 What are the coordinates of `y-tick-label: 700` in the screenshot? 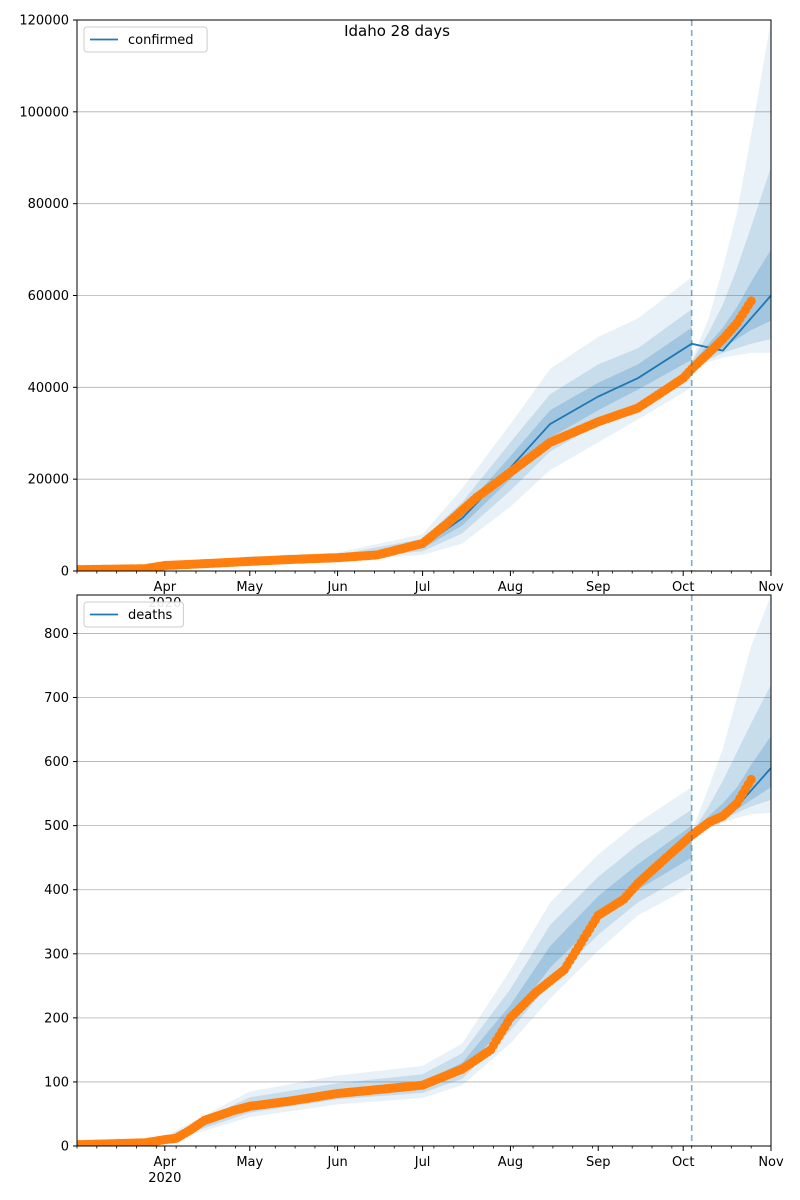 It's located at (56, 698).